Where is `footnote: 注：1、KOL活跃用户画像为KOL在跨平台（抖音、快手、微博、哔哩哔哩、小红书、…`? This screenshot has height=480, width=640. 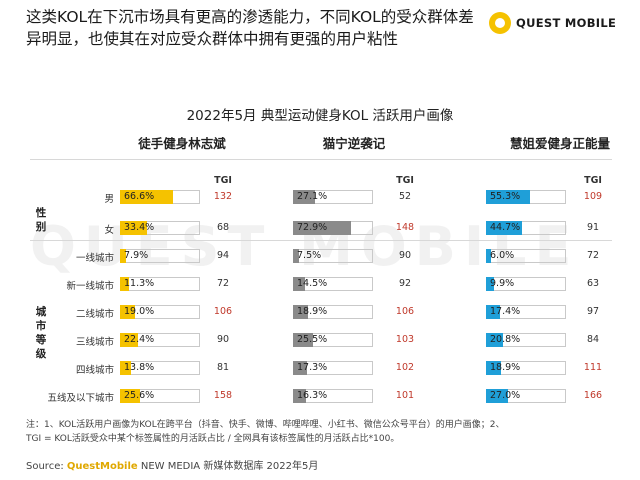 footnote: 注：1、KOL活跃用户画像为KOL在跨平台（抖音、快手、微博、哔哩哔哩、小红书、… is located at coordinates (321, 432).